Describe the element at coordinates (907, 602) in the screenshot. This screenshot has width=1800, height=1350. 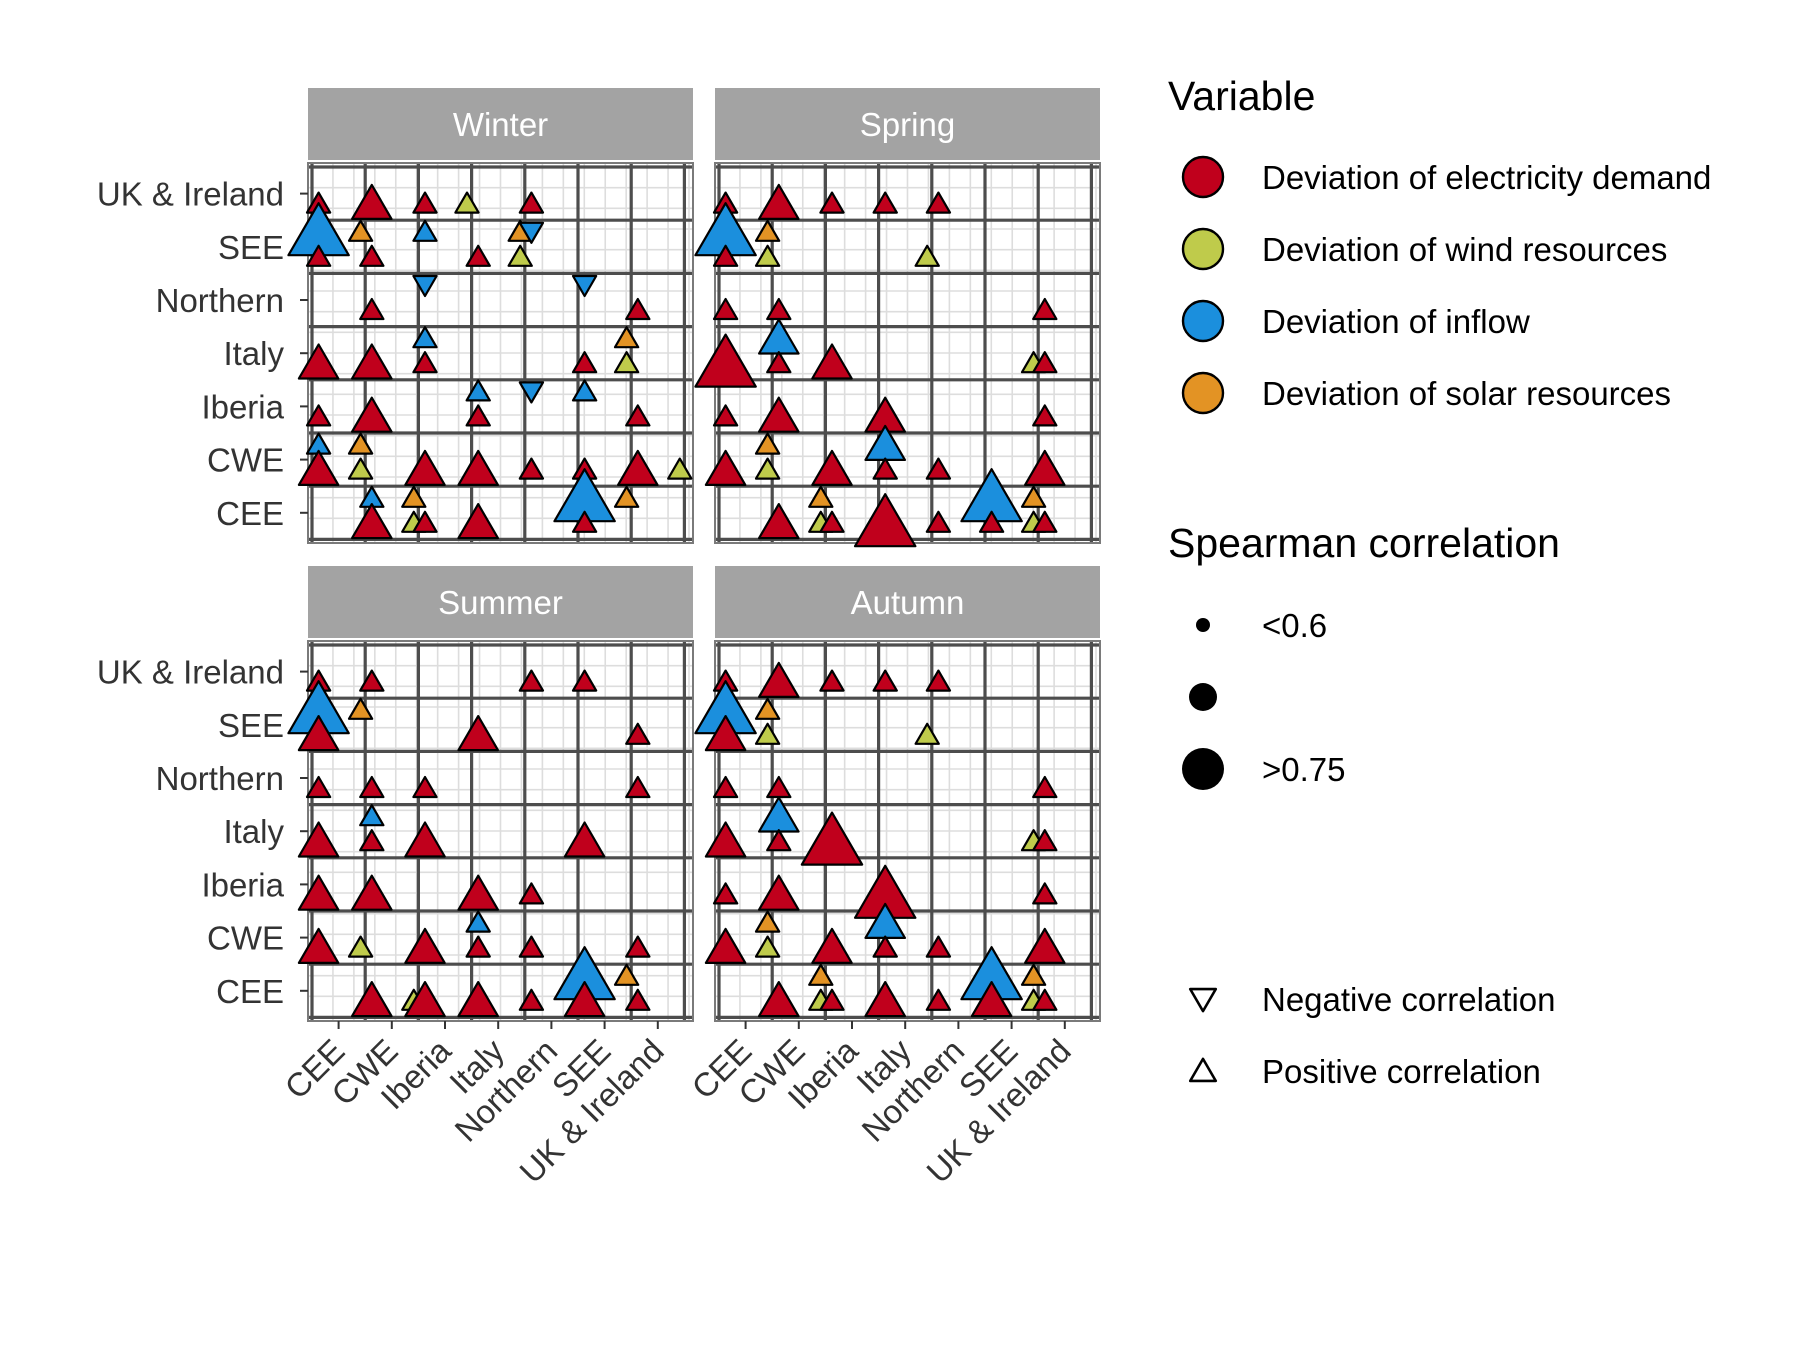
I see `strip-autumn` at that location.